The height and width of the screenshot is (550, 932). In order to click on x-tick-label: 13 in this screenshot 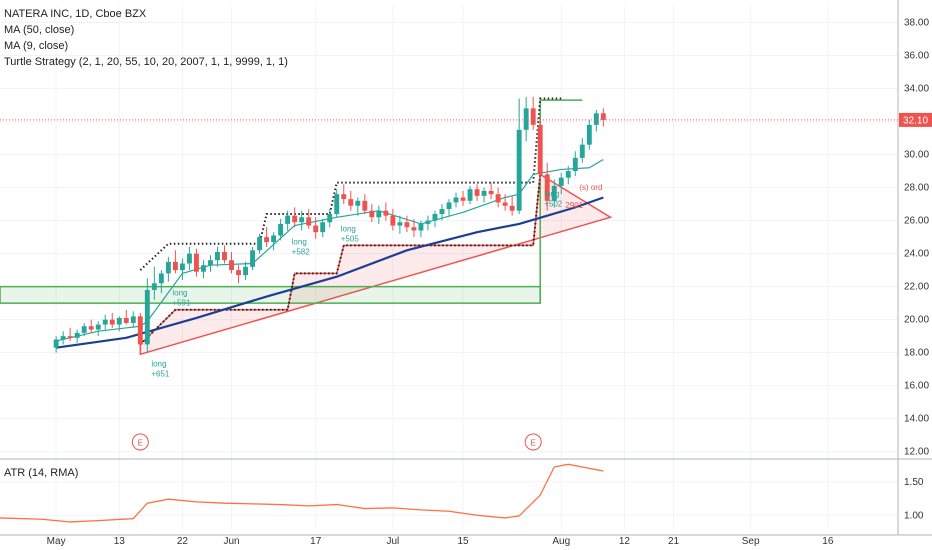, I will do `click(120, 541)`.